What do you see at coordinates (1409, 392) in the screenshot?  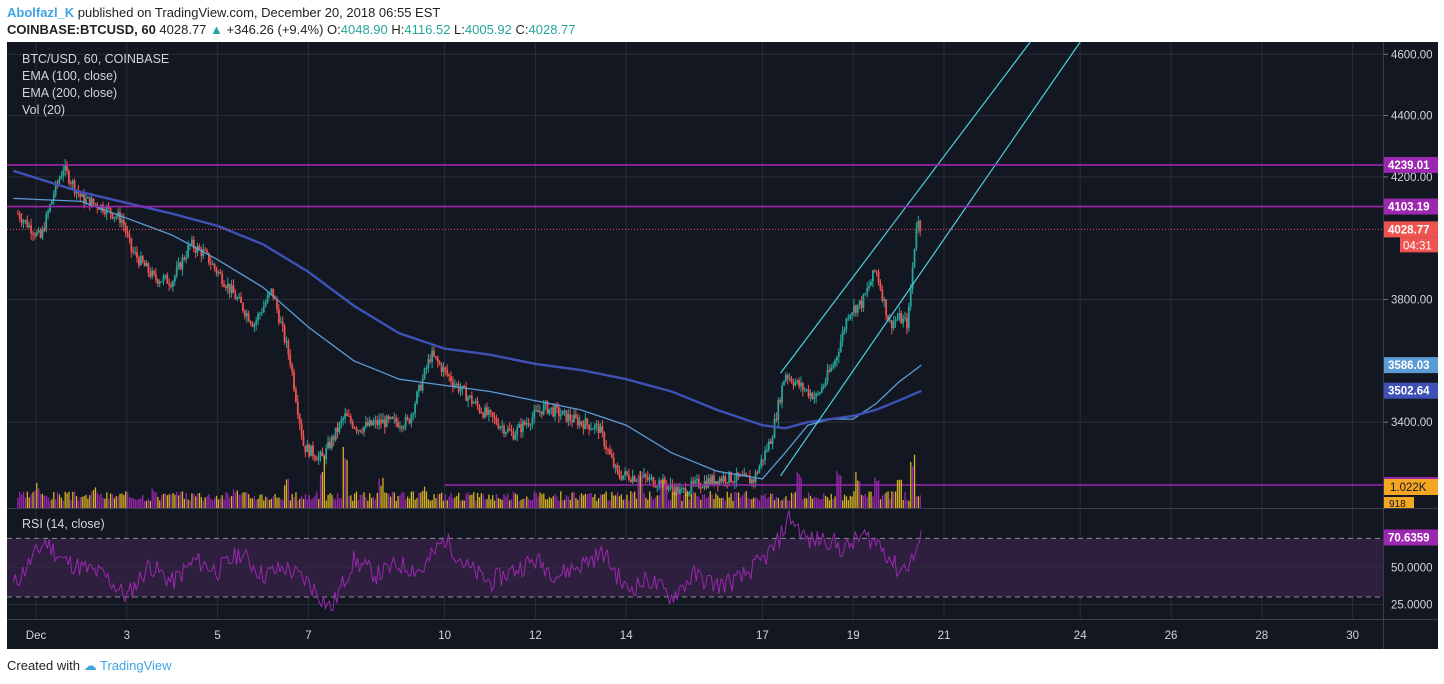 I see `price-tag-label-2: 3502.64` at bounding box center [1409, 392].